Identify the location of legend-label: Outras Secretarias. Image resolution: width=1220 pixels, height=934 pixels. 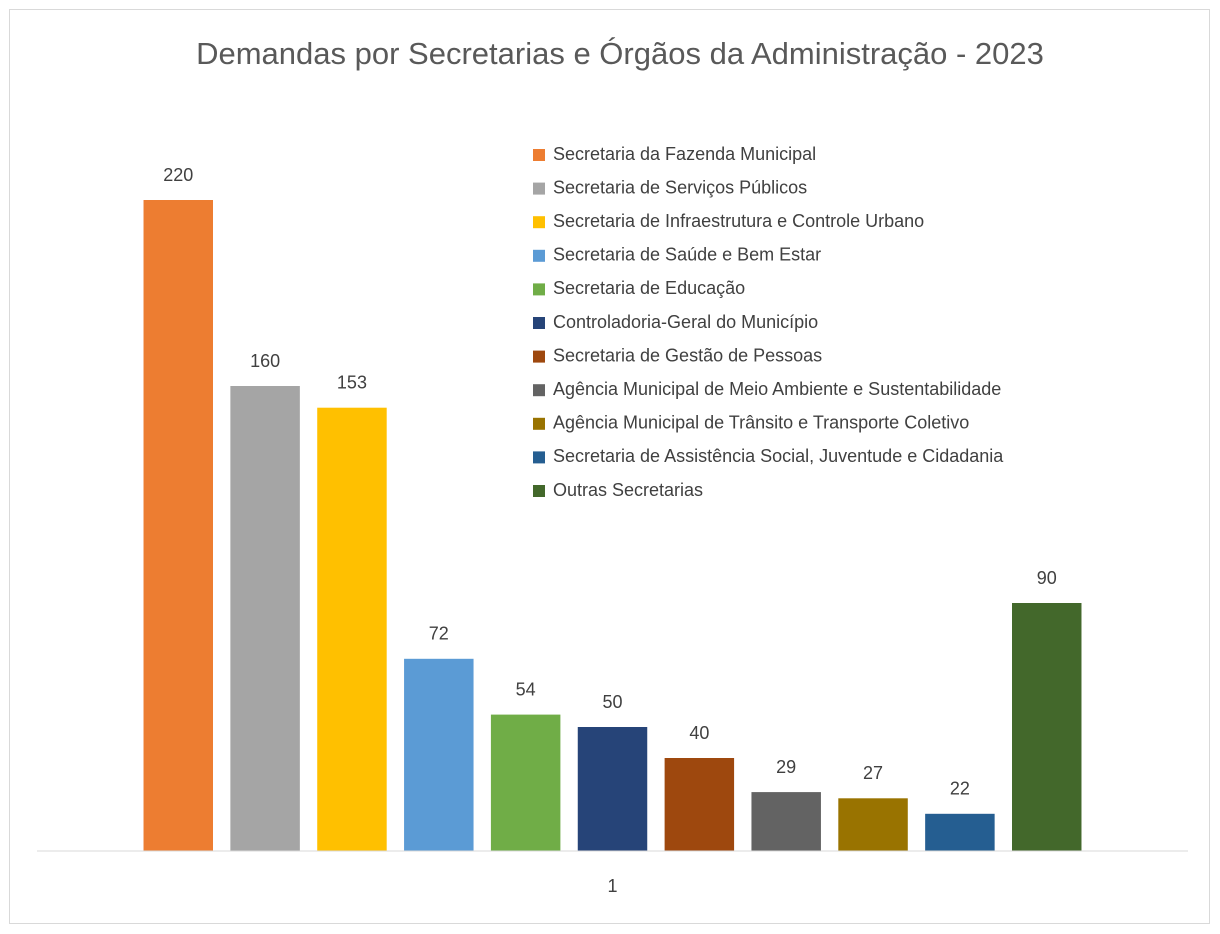
(628, 490).